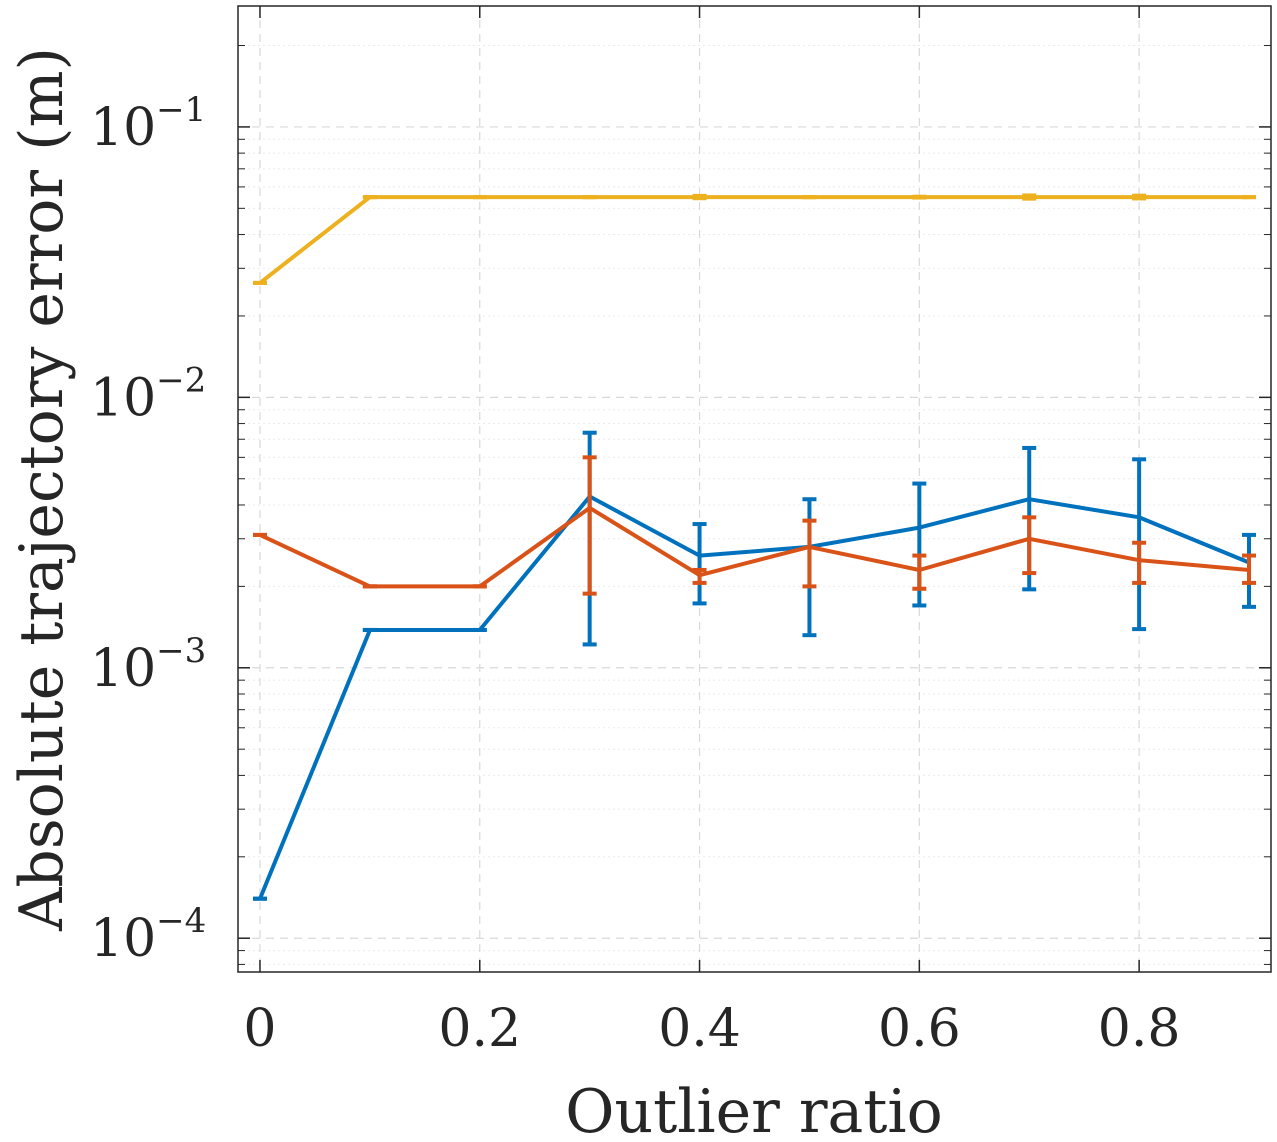 The height and width of the screenshot is (1142, 1277). I want to click on y-tick-label: 10⁻⁴, so click(148, 935).